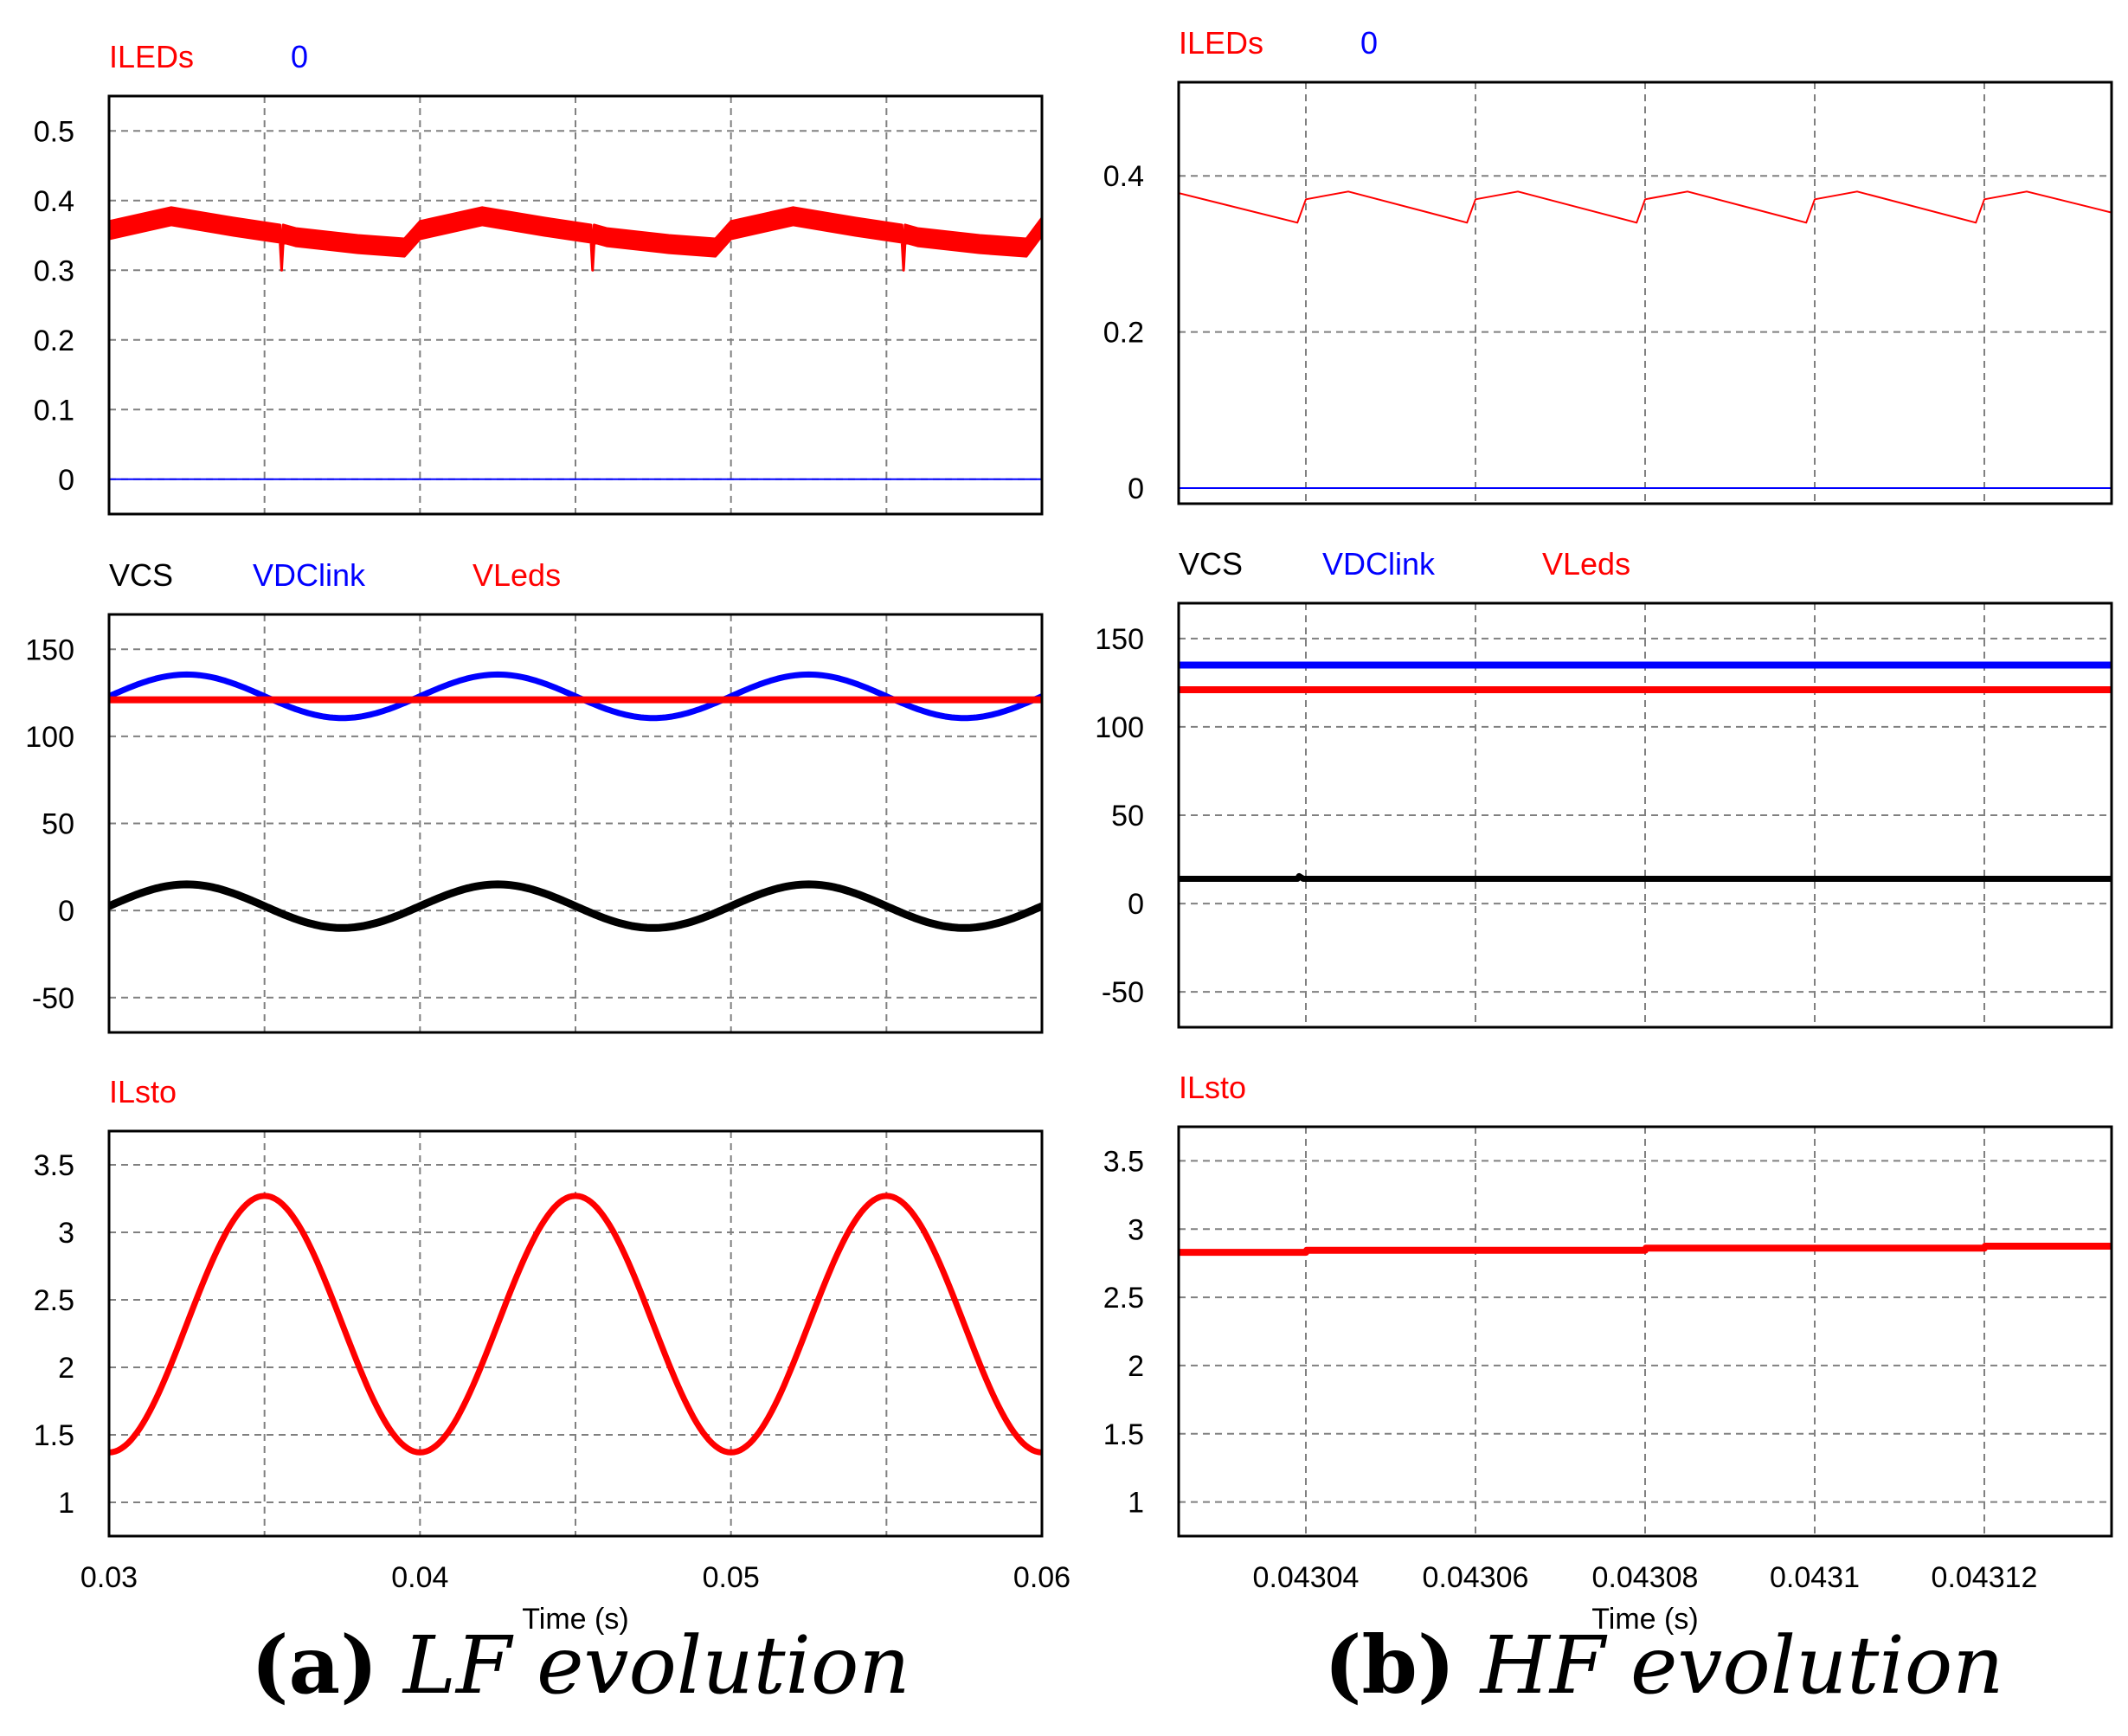  Describe the element at coordinates (1742, 1665) in the screenshot. I see `caption-b-text: HF evolution` at that location.